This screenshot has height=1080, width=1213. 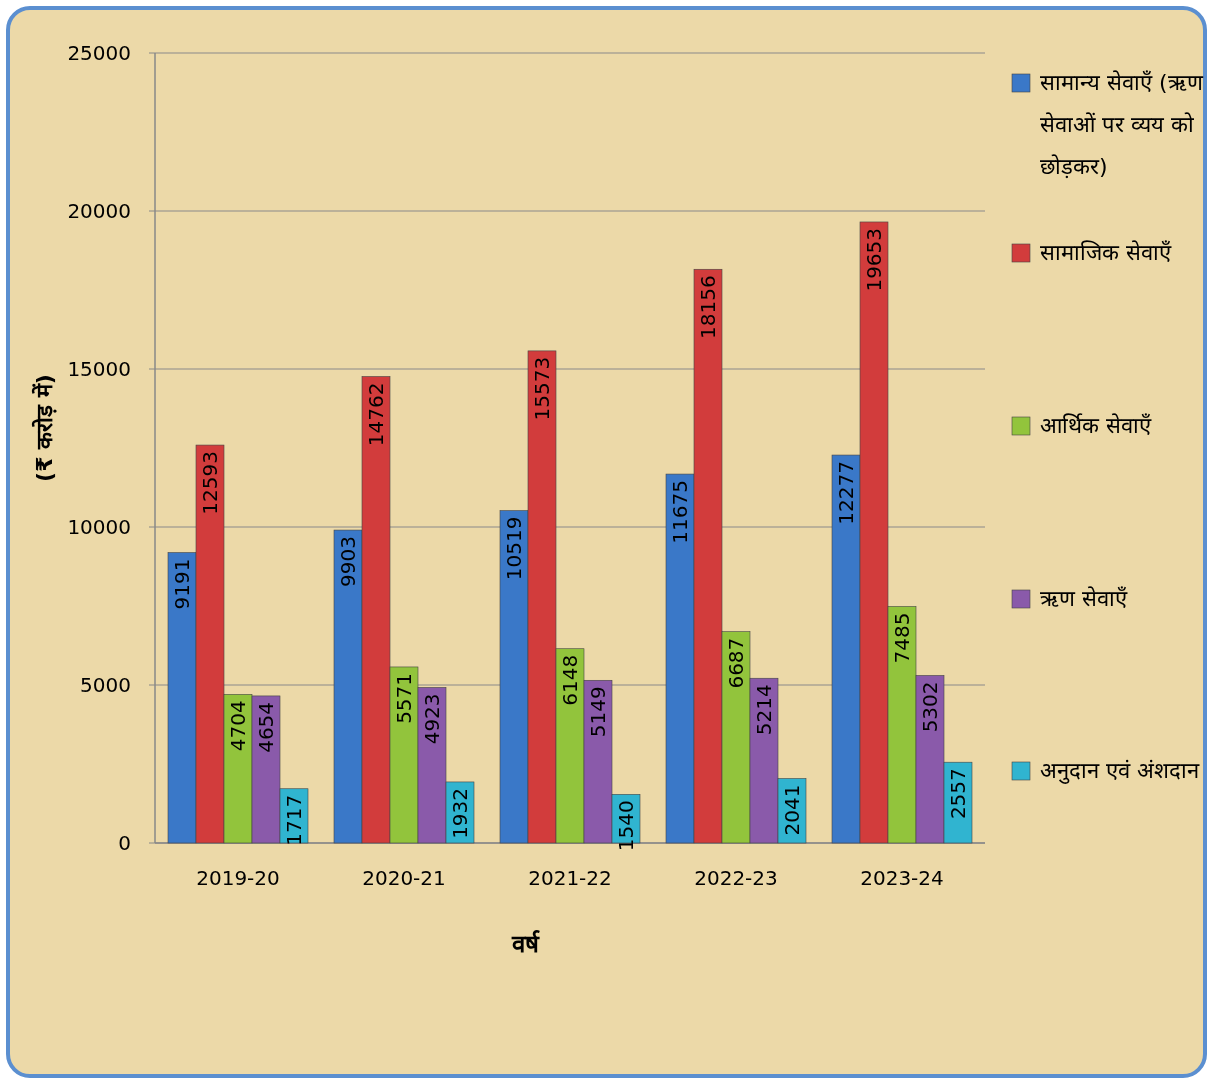 I want to click on x-tick-label: 2022-23, so click(x=736, y=878).